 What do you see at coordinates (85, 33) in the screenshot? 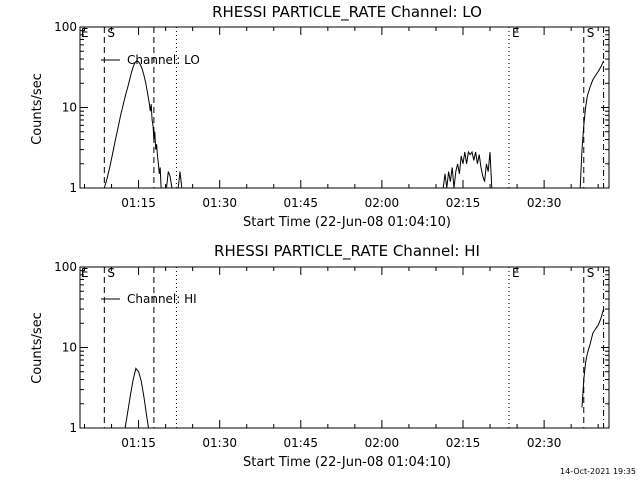
I see `event-label-lo: E` at bounding box center [85, 33].